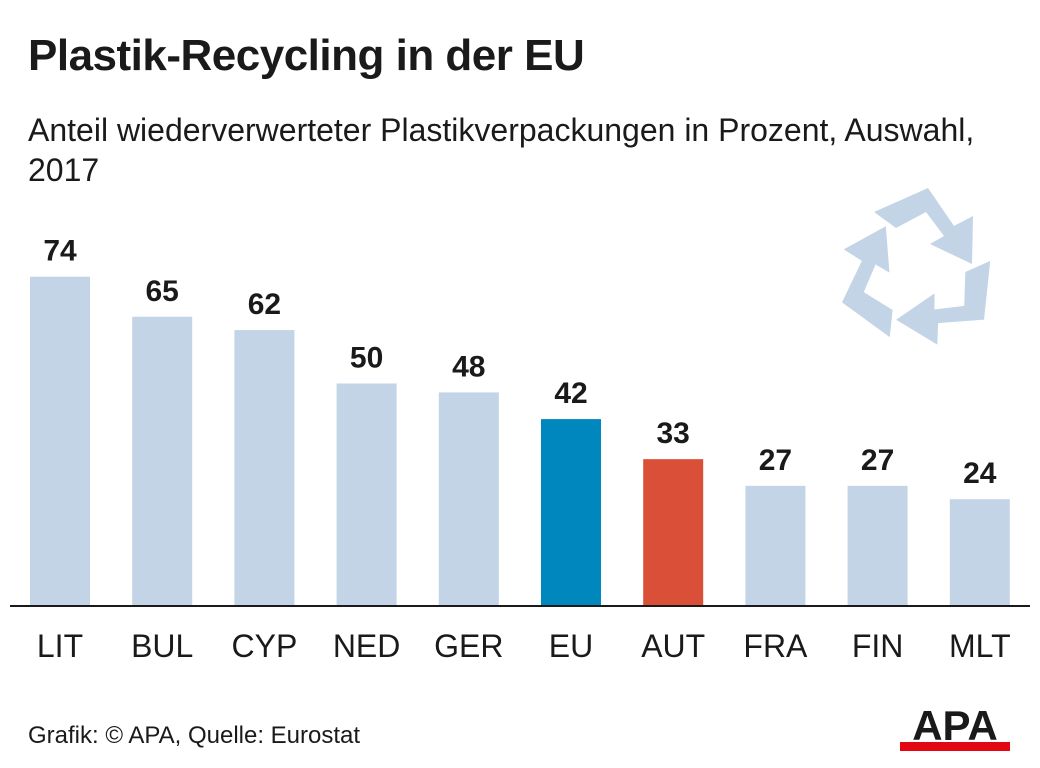  Describe the element at coordinates (162, 291) in the screenshot. I see `value-label-bul: 65` at that location.